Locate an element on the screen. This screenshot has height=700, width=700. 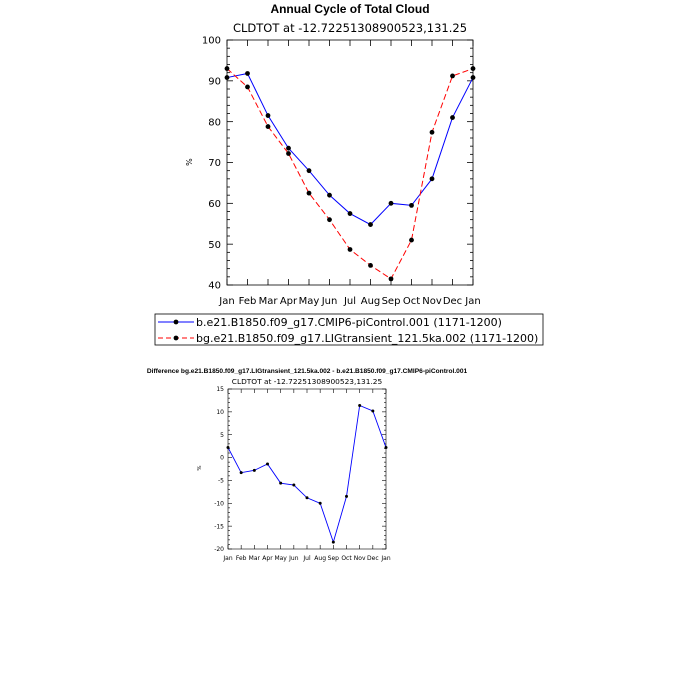
chart1-ylabel: % is located at coordinates (189, 162).